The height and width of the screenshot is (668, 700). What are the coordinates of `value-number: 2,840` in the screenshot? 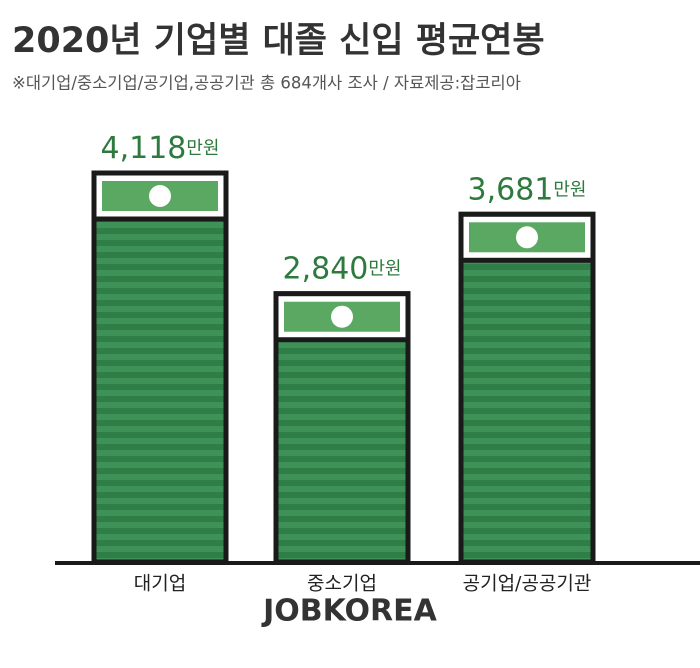 It's located at (325, 268).